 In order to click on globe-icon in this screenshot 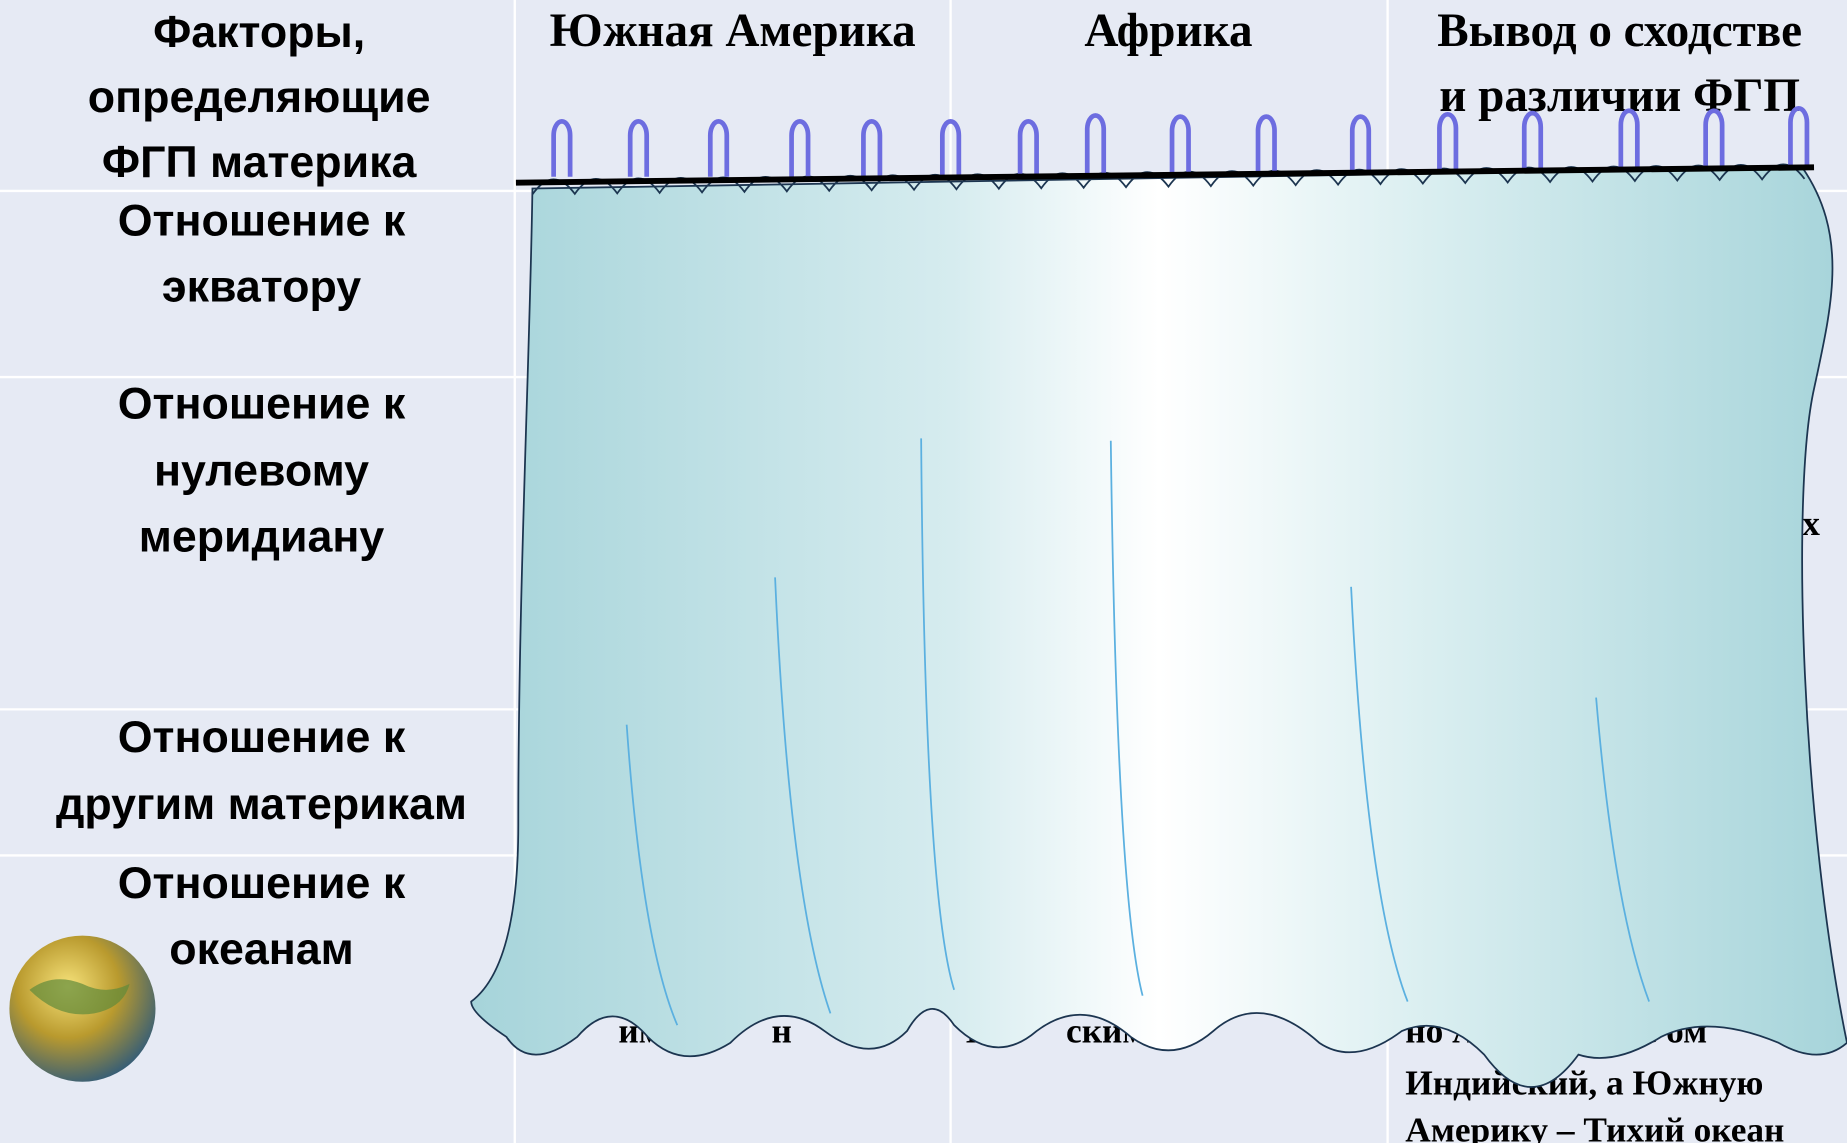, I will do `click(82, 1008)`.